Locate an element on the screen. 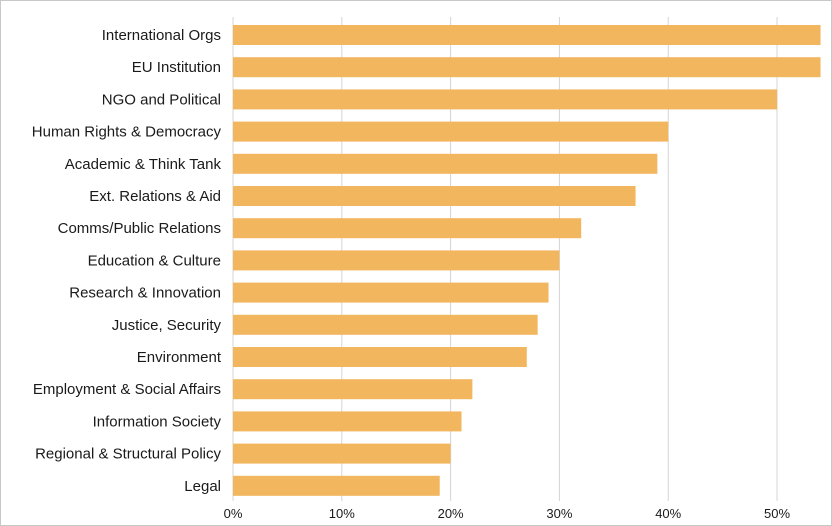 The width and height of the screenshot is (832, 526). bar-international-orgs is located at coordinates (527, 35).